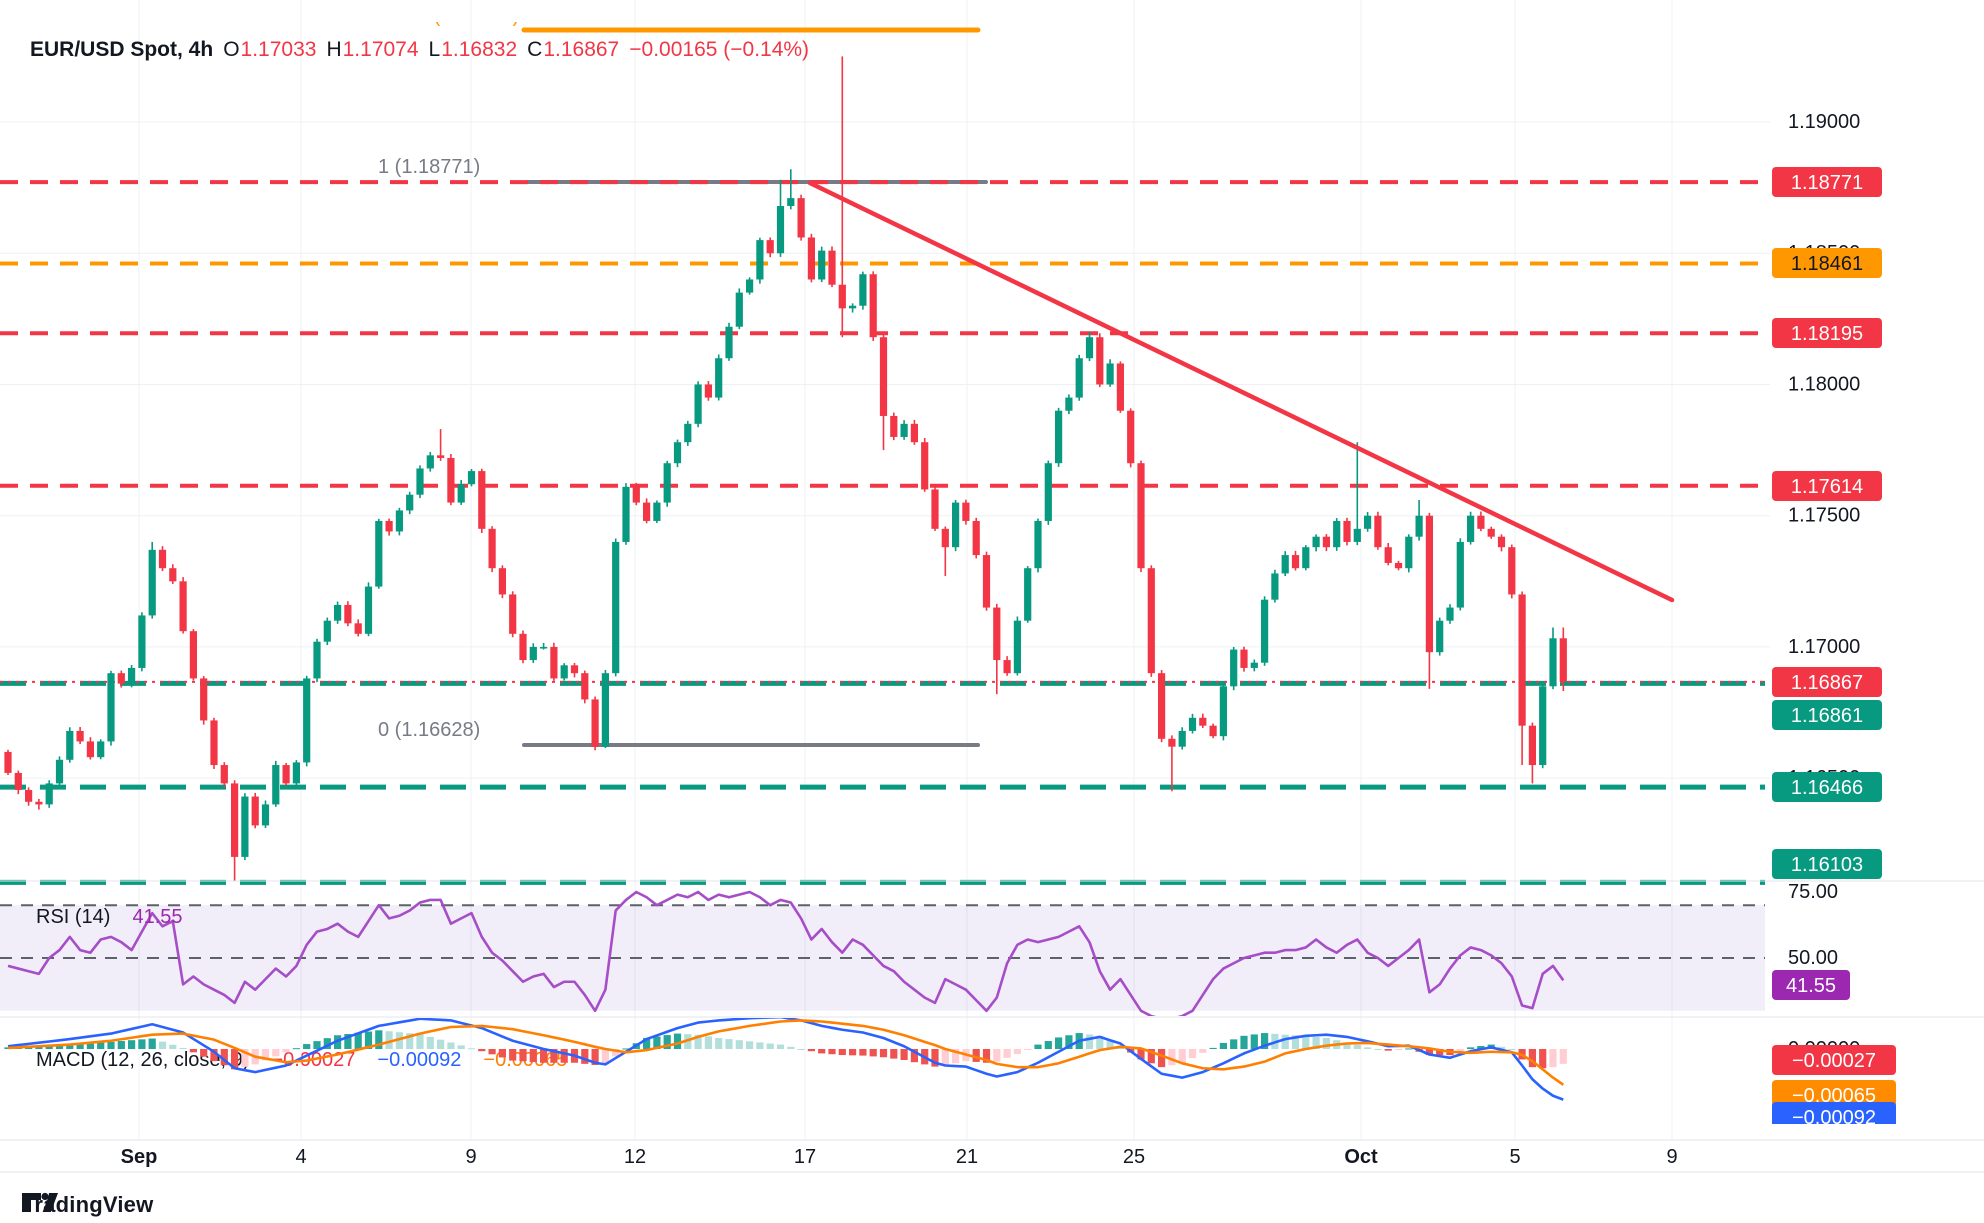 The height and width of the screenshot is (1223, 1984). Describe the element at coordinates (73, 917) in the screenshot. I see `rsi-label: RSI (14)` at that location.